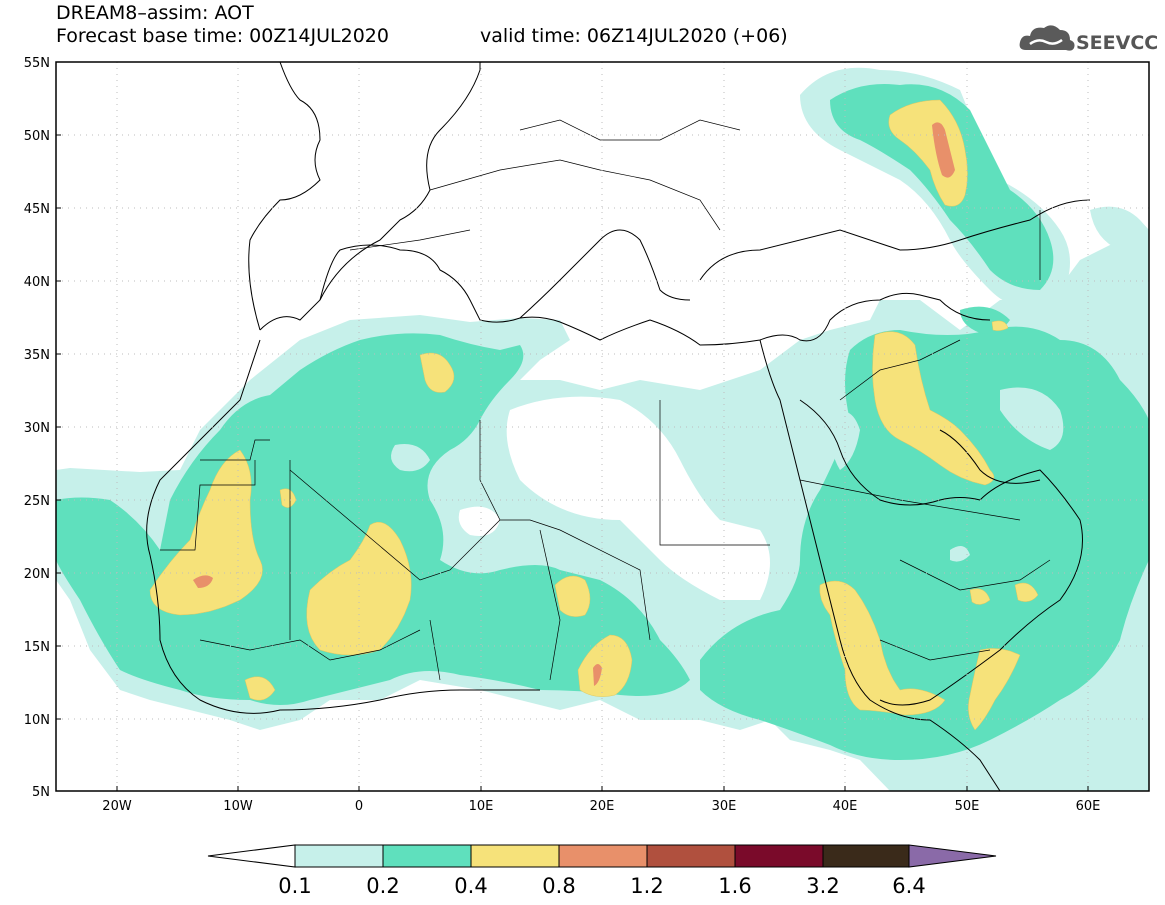 This screenshot has height=905, width=1165. I want to click on colorbar-label: 0.2, so click(382, 886).